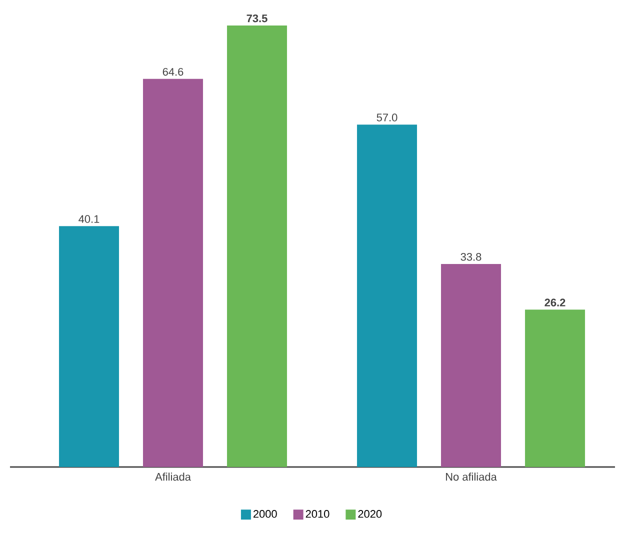 This screenshot has height=538, width=625. What do you see at coordinates (173, 476) in the screenshot?
I see `x-tick-label: Afiliada` at bounding box center [173, 476].